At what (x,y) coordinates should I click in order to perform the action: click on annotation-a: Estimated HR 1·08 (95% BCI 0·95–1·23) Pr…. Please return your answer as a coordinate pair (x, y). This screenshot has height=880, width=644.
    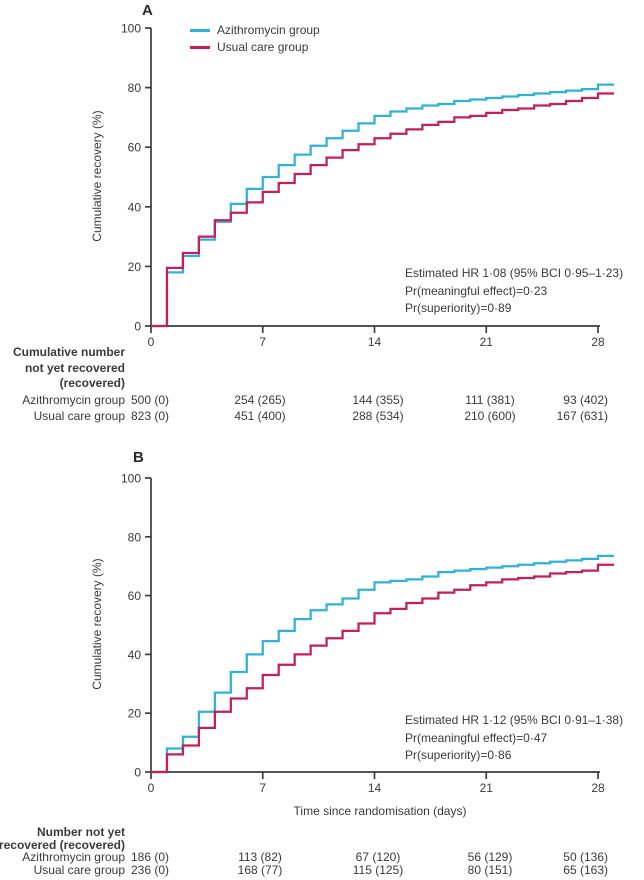
    Looking at the image, I should click on (514, 291).